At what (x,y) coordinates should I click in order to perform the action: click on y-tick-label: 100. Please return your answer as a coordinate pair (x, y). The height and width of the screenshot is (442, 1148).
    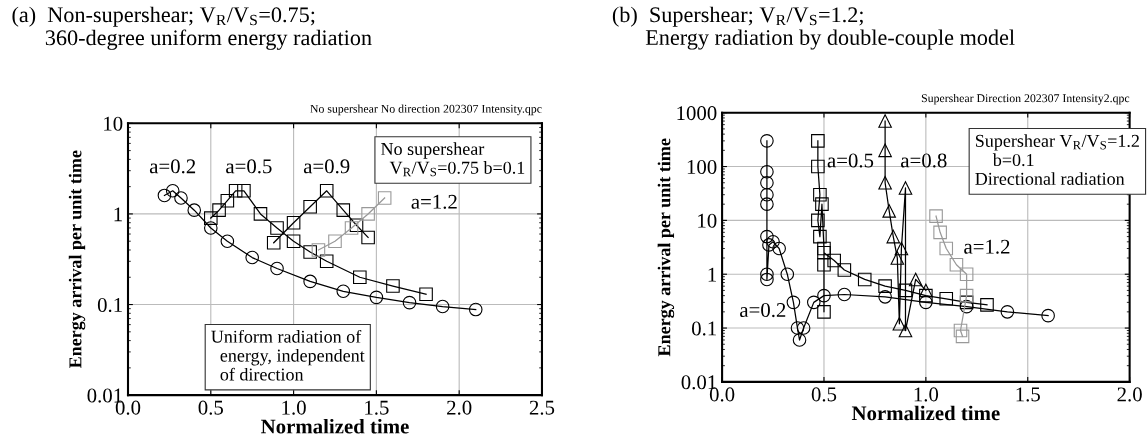
    Looking at the image, I should click on (702, 166).